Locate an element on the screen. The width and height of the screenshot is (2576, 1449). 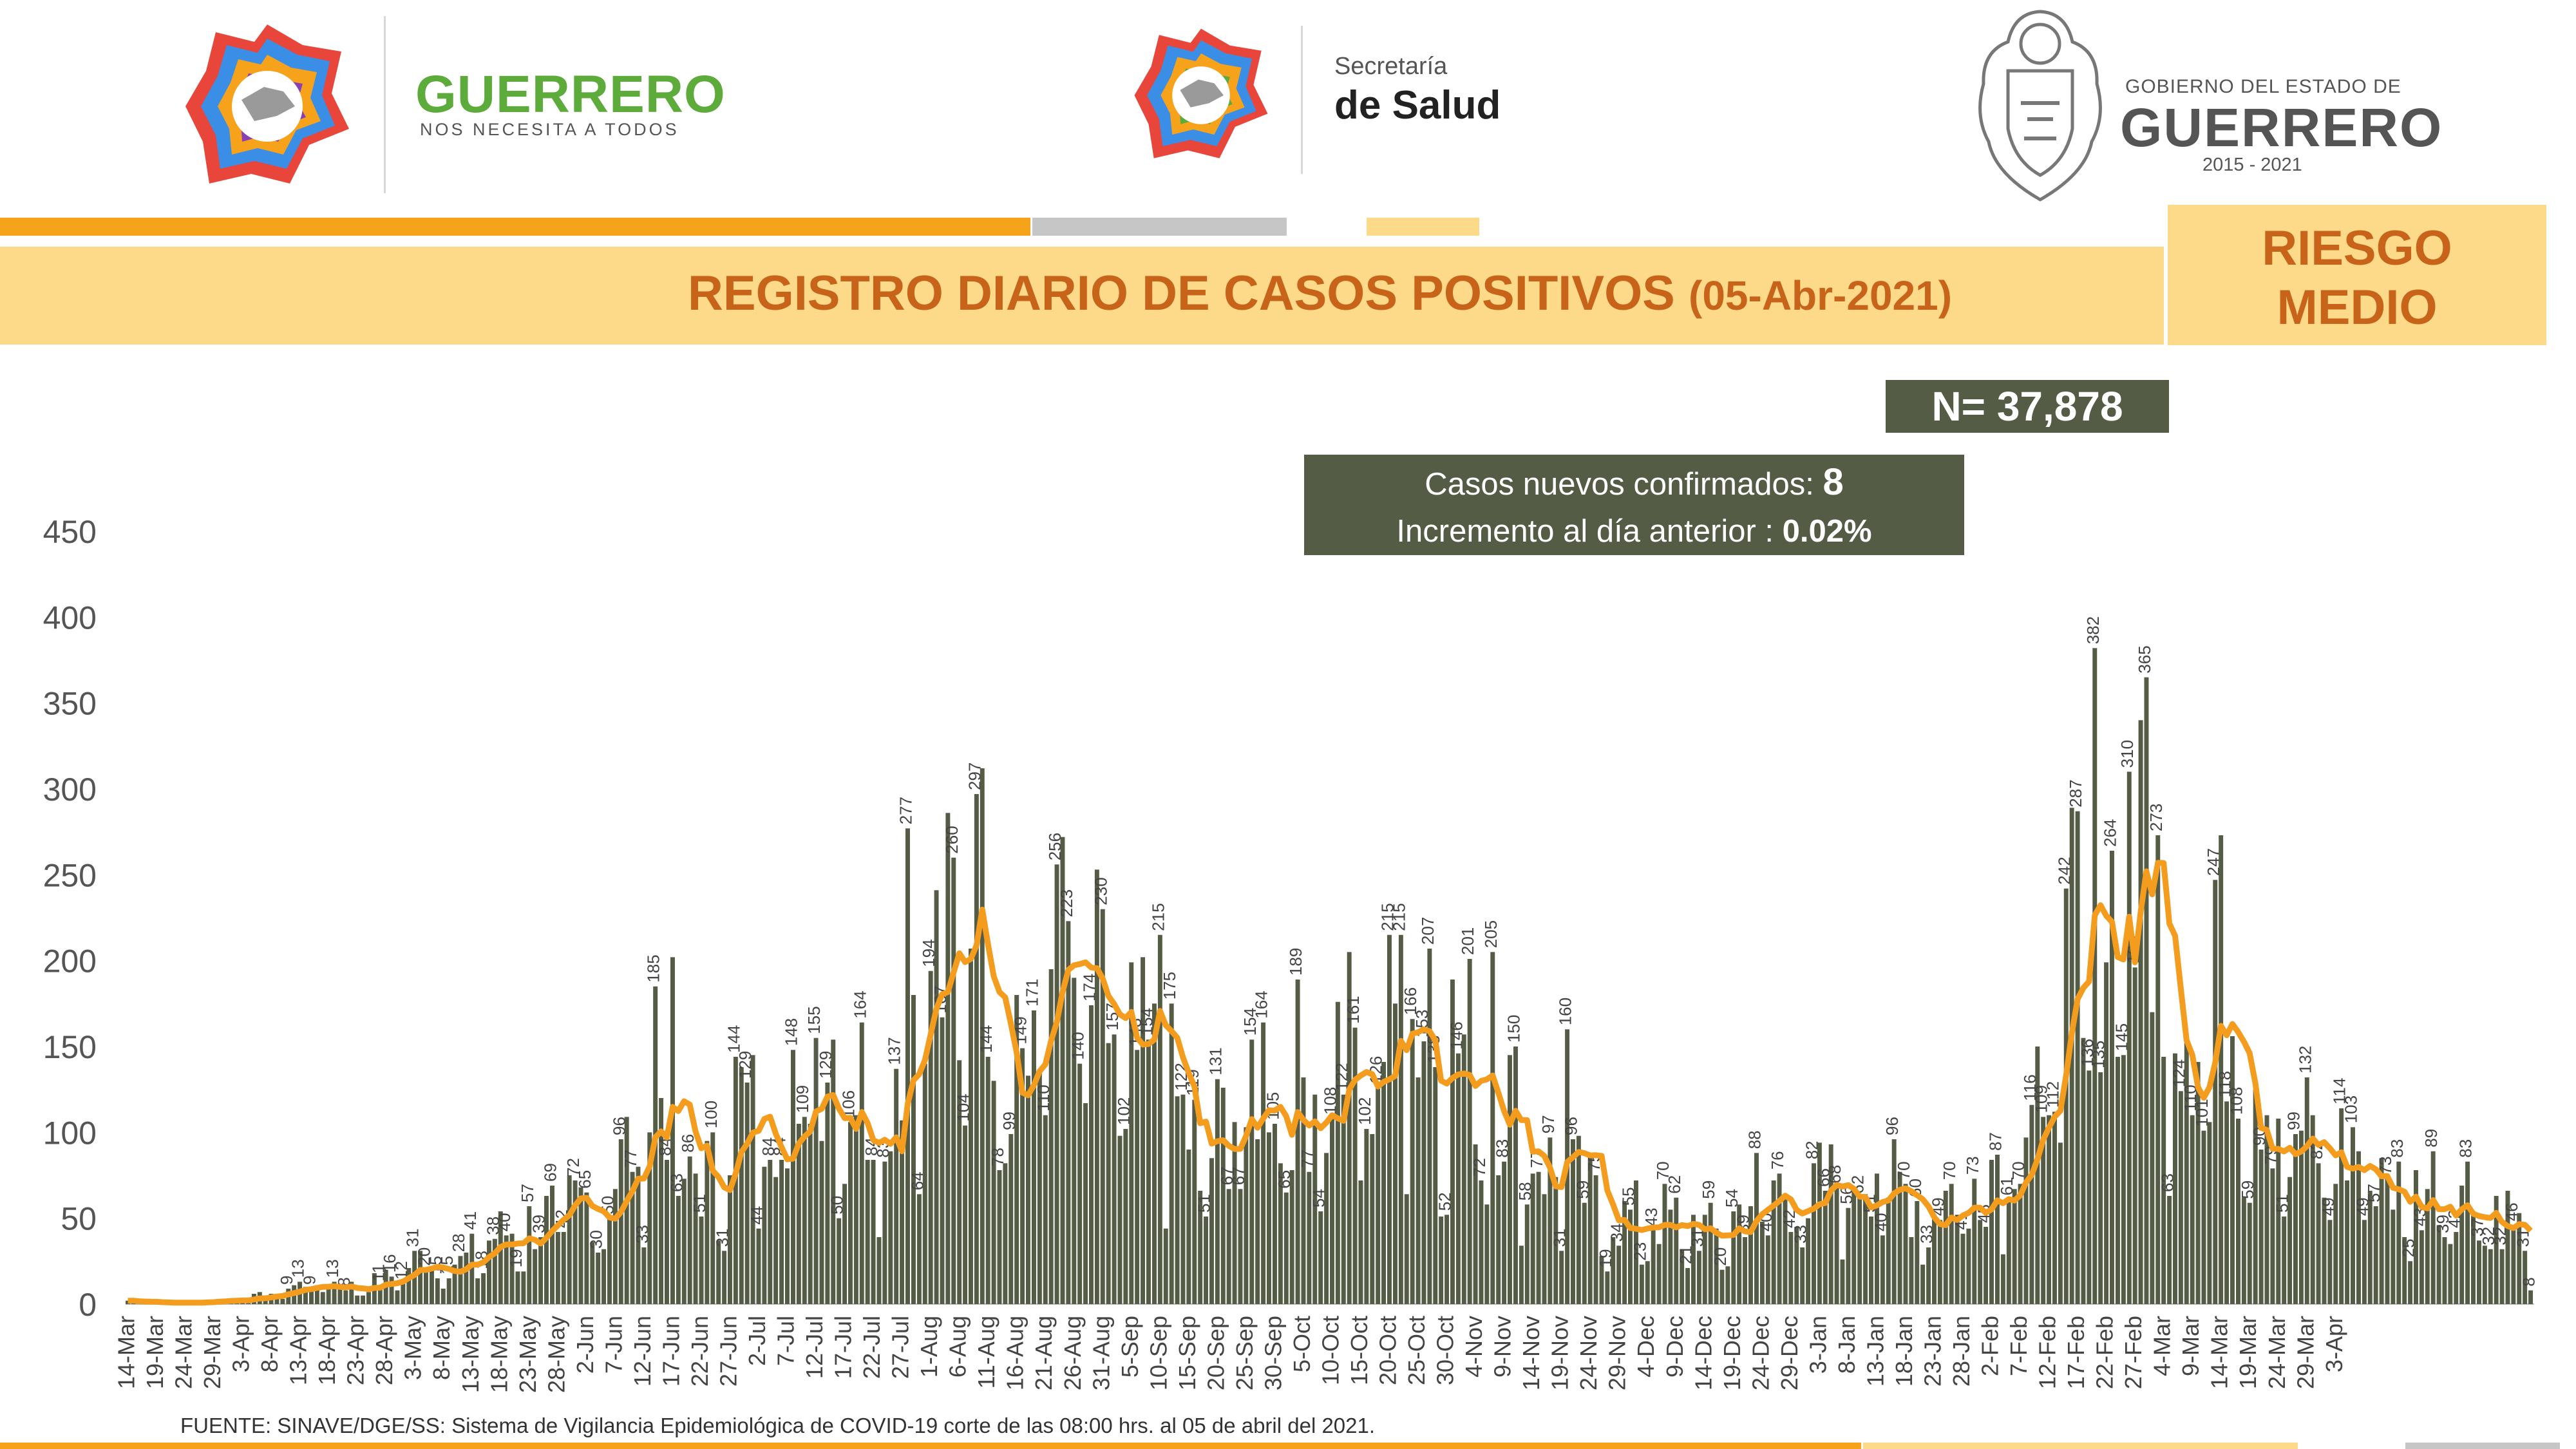
y-tick-label: 250 is located at coordinates (70, 875).